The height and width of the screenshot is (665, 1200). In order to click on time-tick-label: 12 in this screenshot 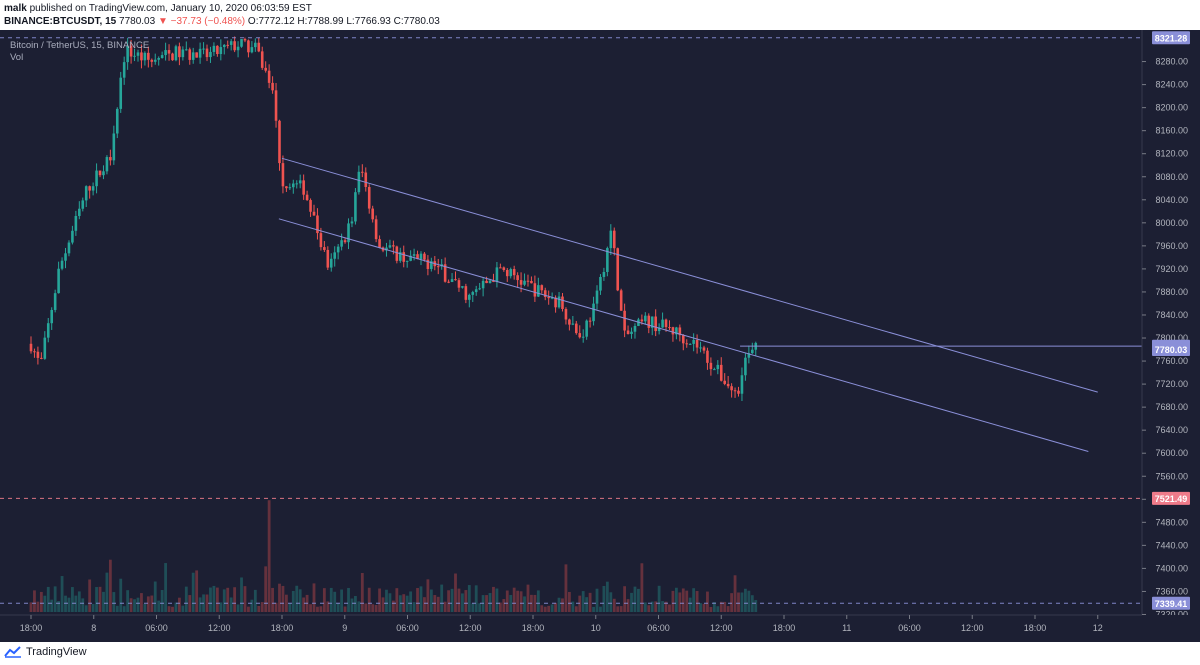, I will do `click(1098, 628)`.